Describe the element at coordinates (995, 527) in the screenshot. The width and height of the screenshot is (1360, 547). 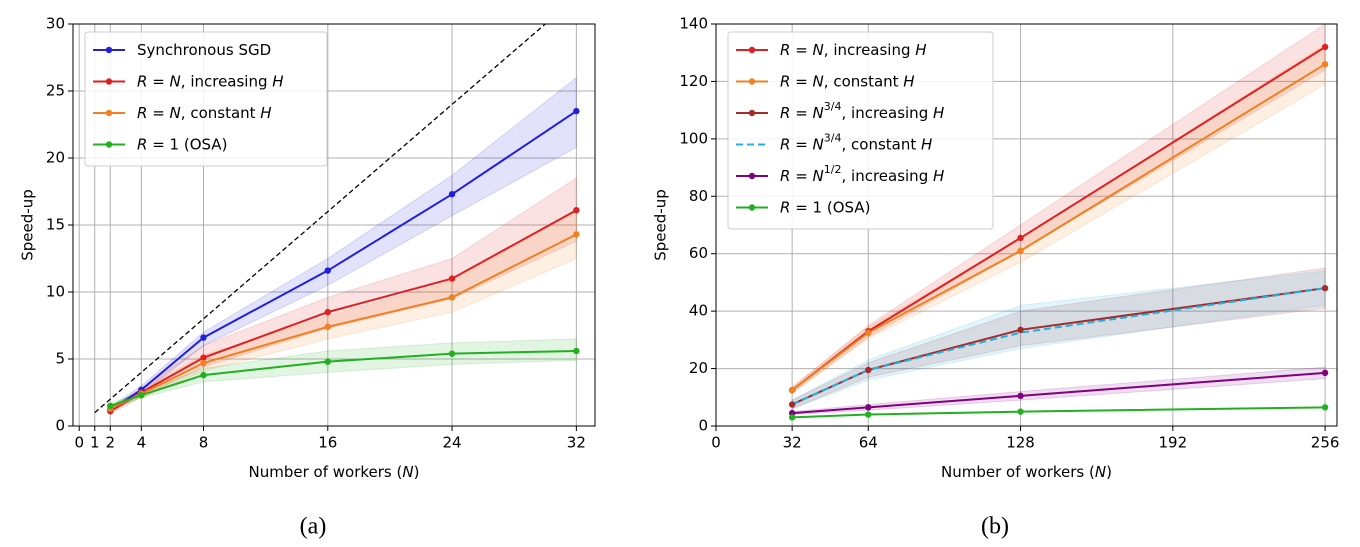
I see `caption: (b)` at that location.